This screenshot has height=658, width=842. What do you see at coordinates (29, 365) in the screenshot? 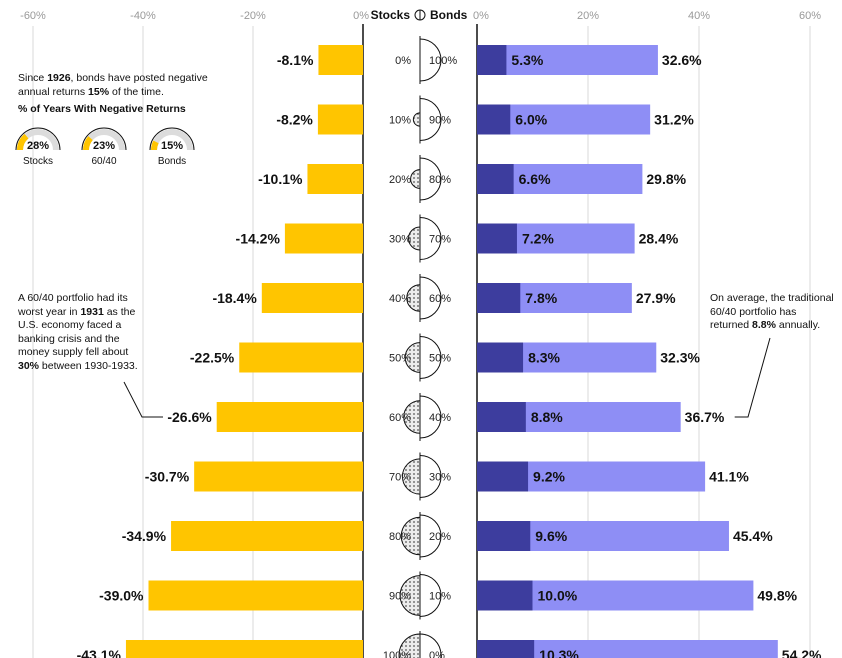
I see `note-pct: 30%` at bounding box center [29, 365].